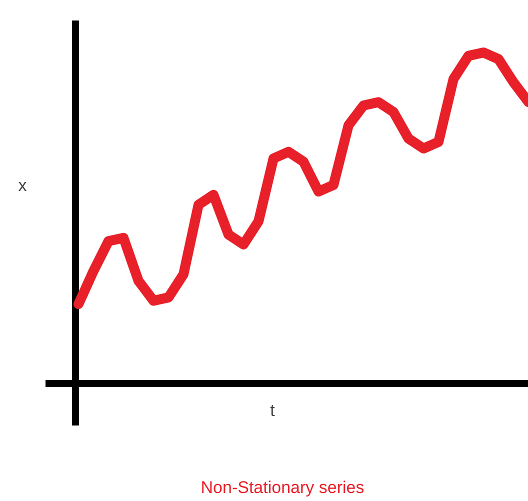  Describe the element at coordinates (282, 487) in the screenshot. I see `text: Non-Stationary series` at that location.